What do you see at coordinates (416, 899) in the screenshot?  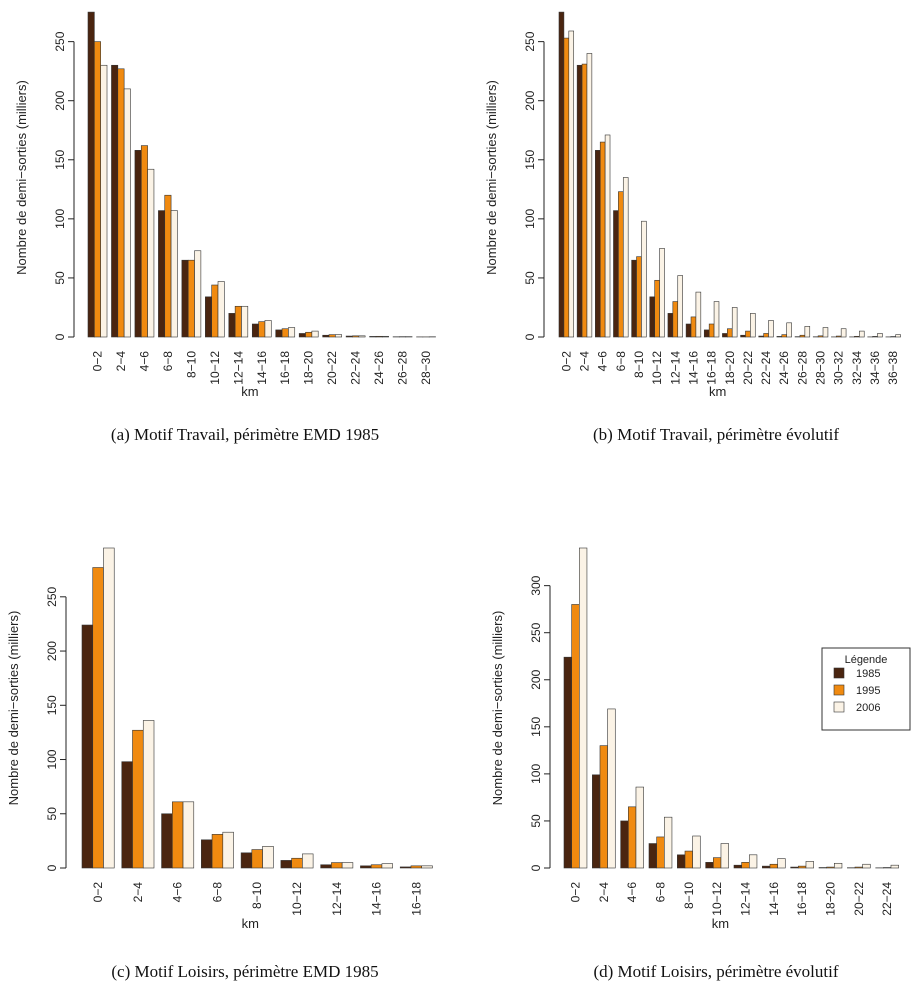 I see `x-tick-label: 16−18` at bounding box center [416, 899].